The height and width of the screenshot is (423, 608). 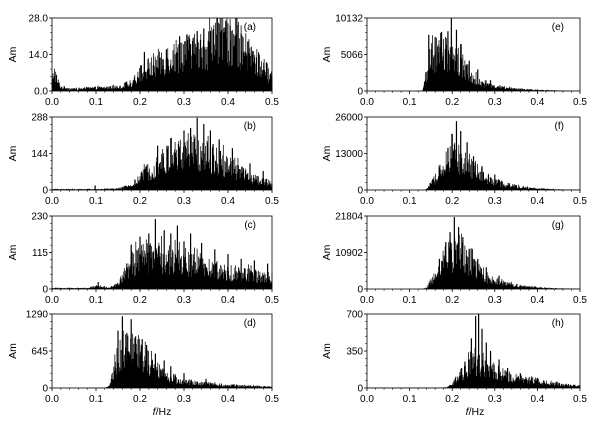 I want to click on y-tick-label: 144, so click(x=39, y=154).